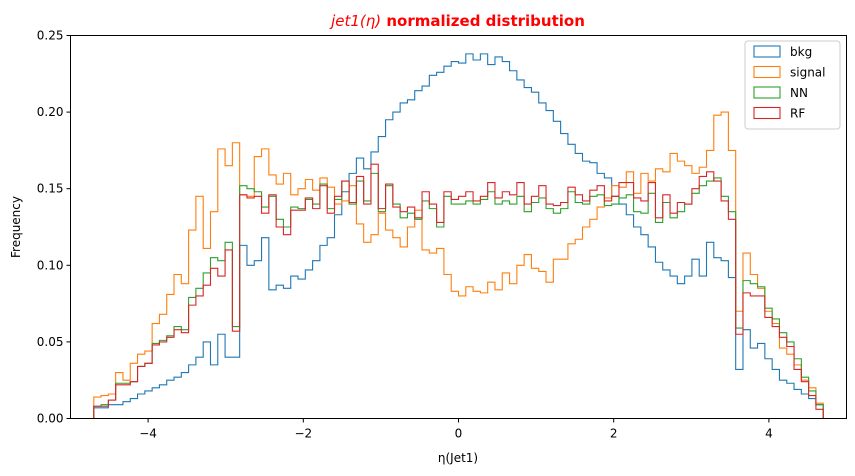  I want to click on legend-swatch-rf, so click(767, 113).